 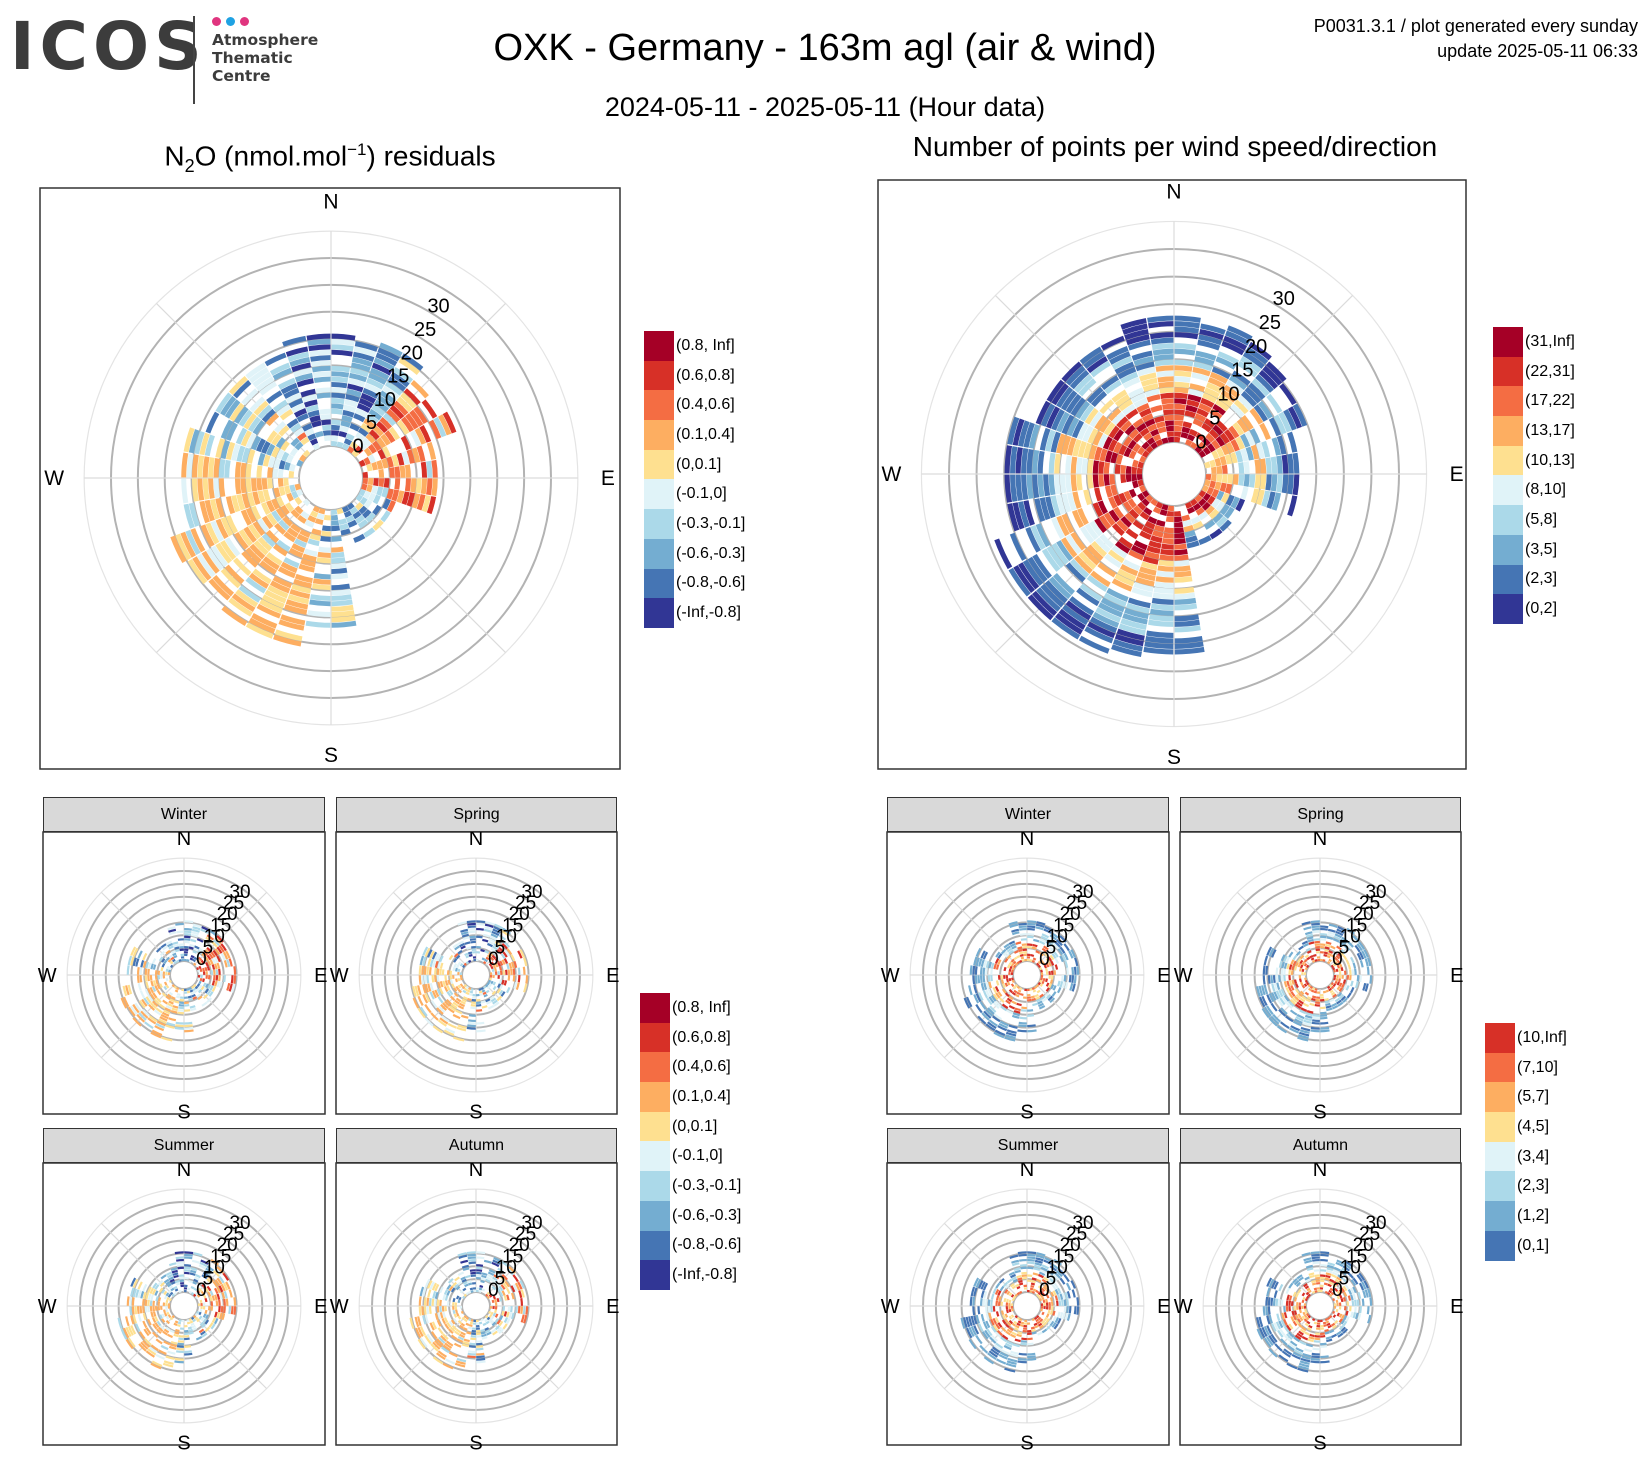 I want to click on radial-tick-label: 30, so click(x=1375, y=1223).